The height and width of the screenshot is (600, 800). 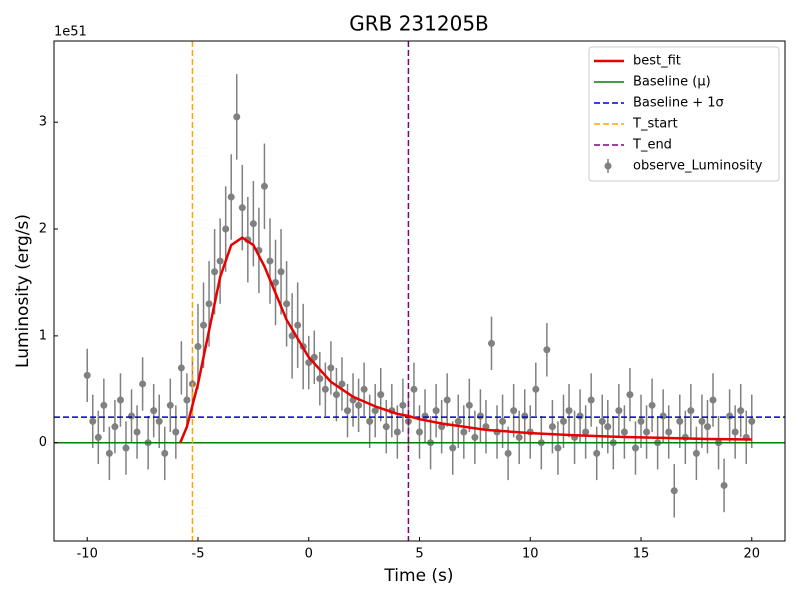 I want to click on legend-label: best_fit, so click(x=657, y=61).